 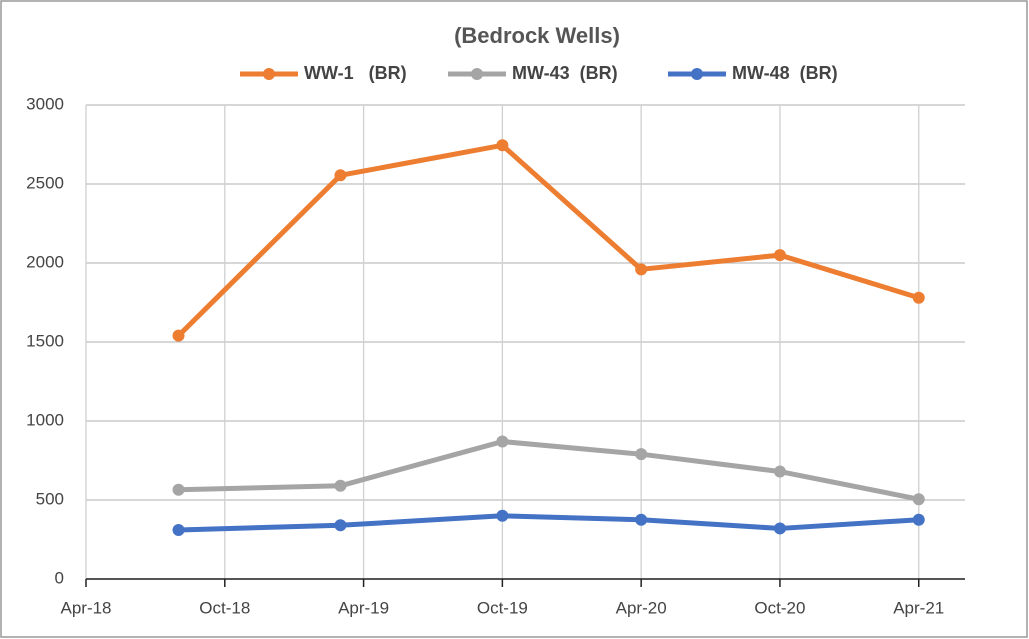 I want to click on x-tick-label: Apr-18, so click(x=85, y=607).